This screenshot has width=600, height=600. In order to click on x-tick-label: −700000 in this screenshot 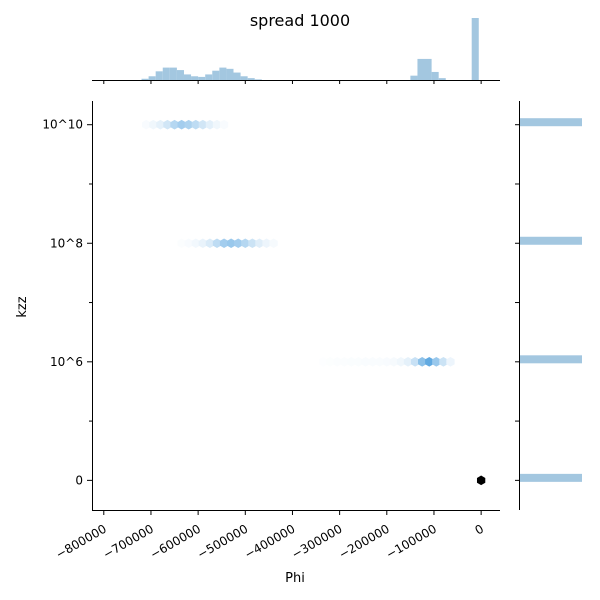, I will do `click(128, 542)`.